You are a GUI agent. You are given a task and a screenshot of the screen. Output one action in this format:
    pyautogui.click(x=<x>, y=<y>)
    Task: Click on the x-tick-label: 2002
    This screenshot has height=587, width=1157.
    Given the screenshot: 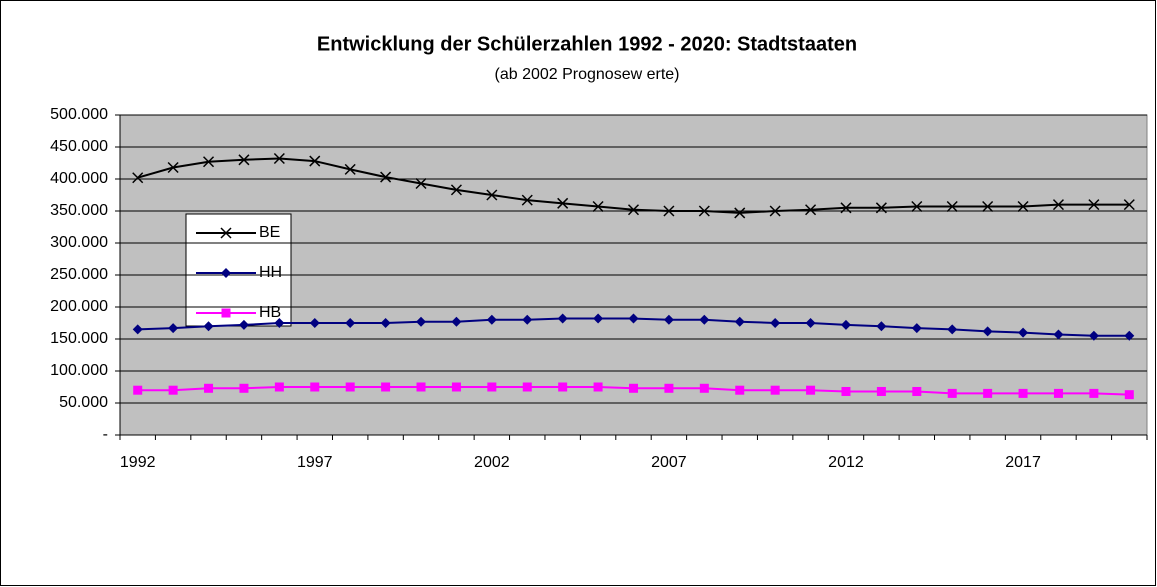 What is the action you would take?
    pyautogui.click(x=492, y=462)
    